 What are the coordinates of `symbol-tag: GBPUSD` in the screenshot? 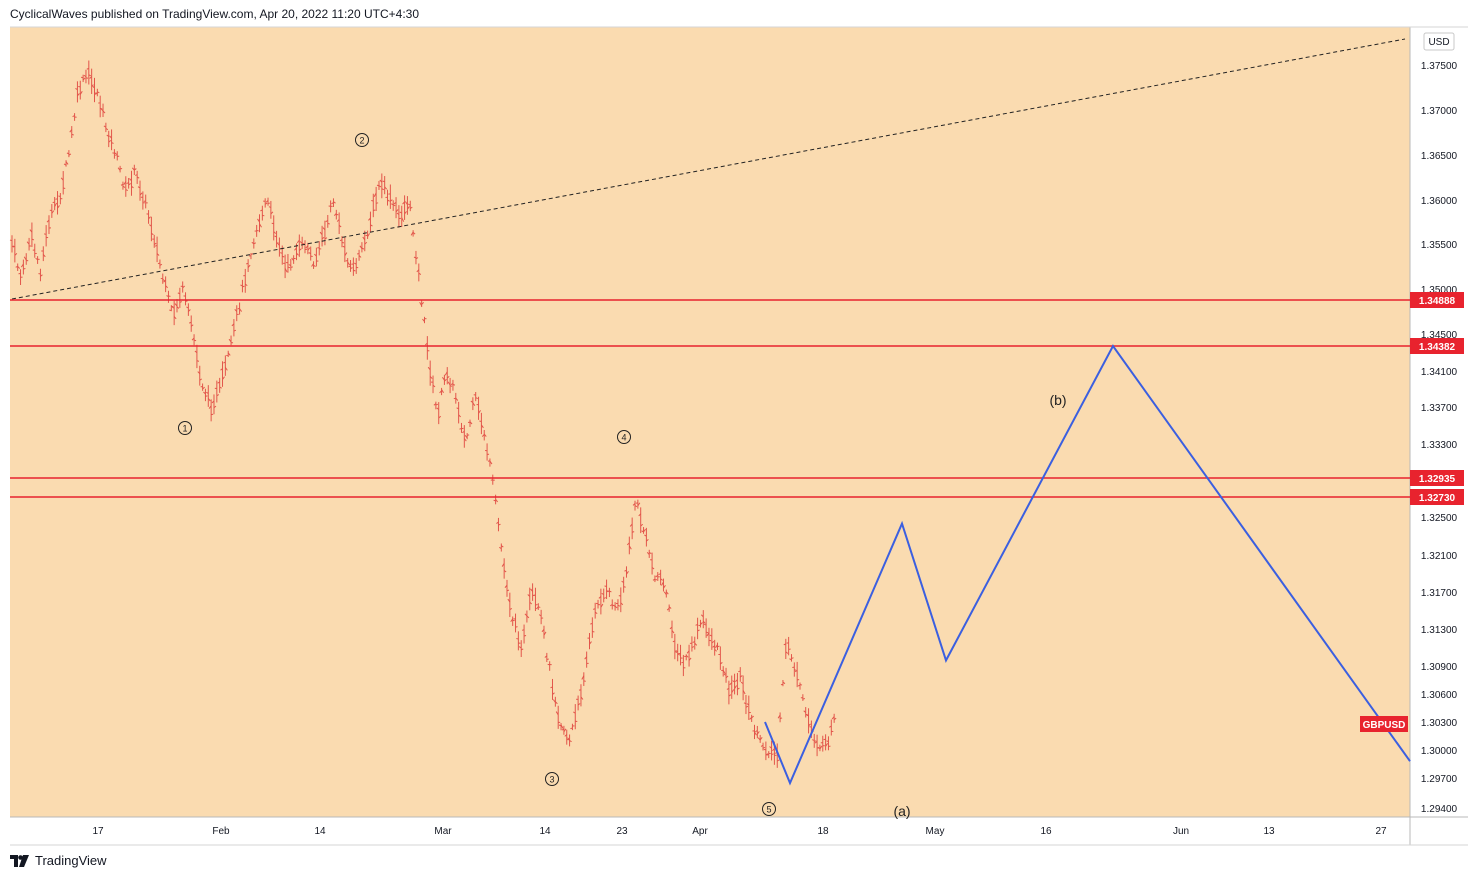 It's located at (1384, 724).